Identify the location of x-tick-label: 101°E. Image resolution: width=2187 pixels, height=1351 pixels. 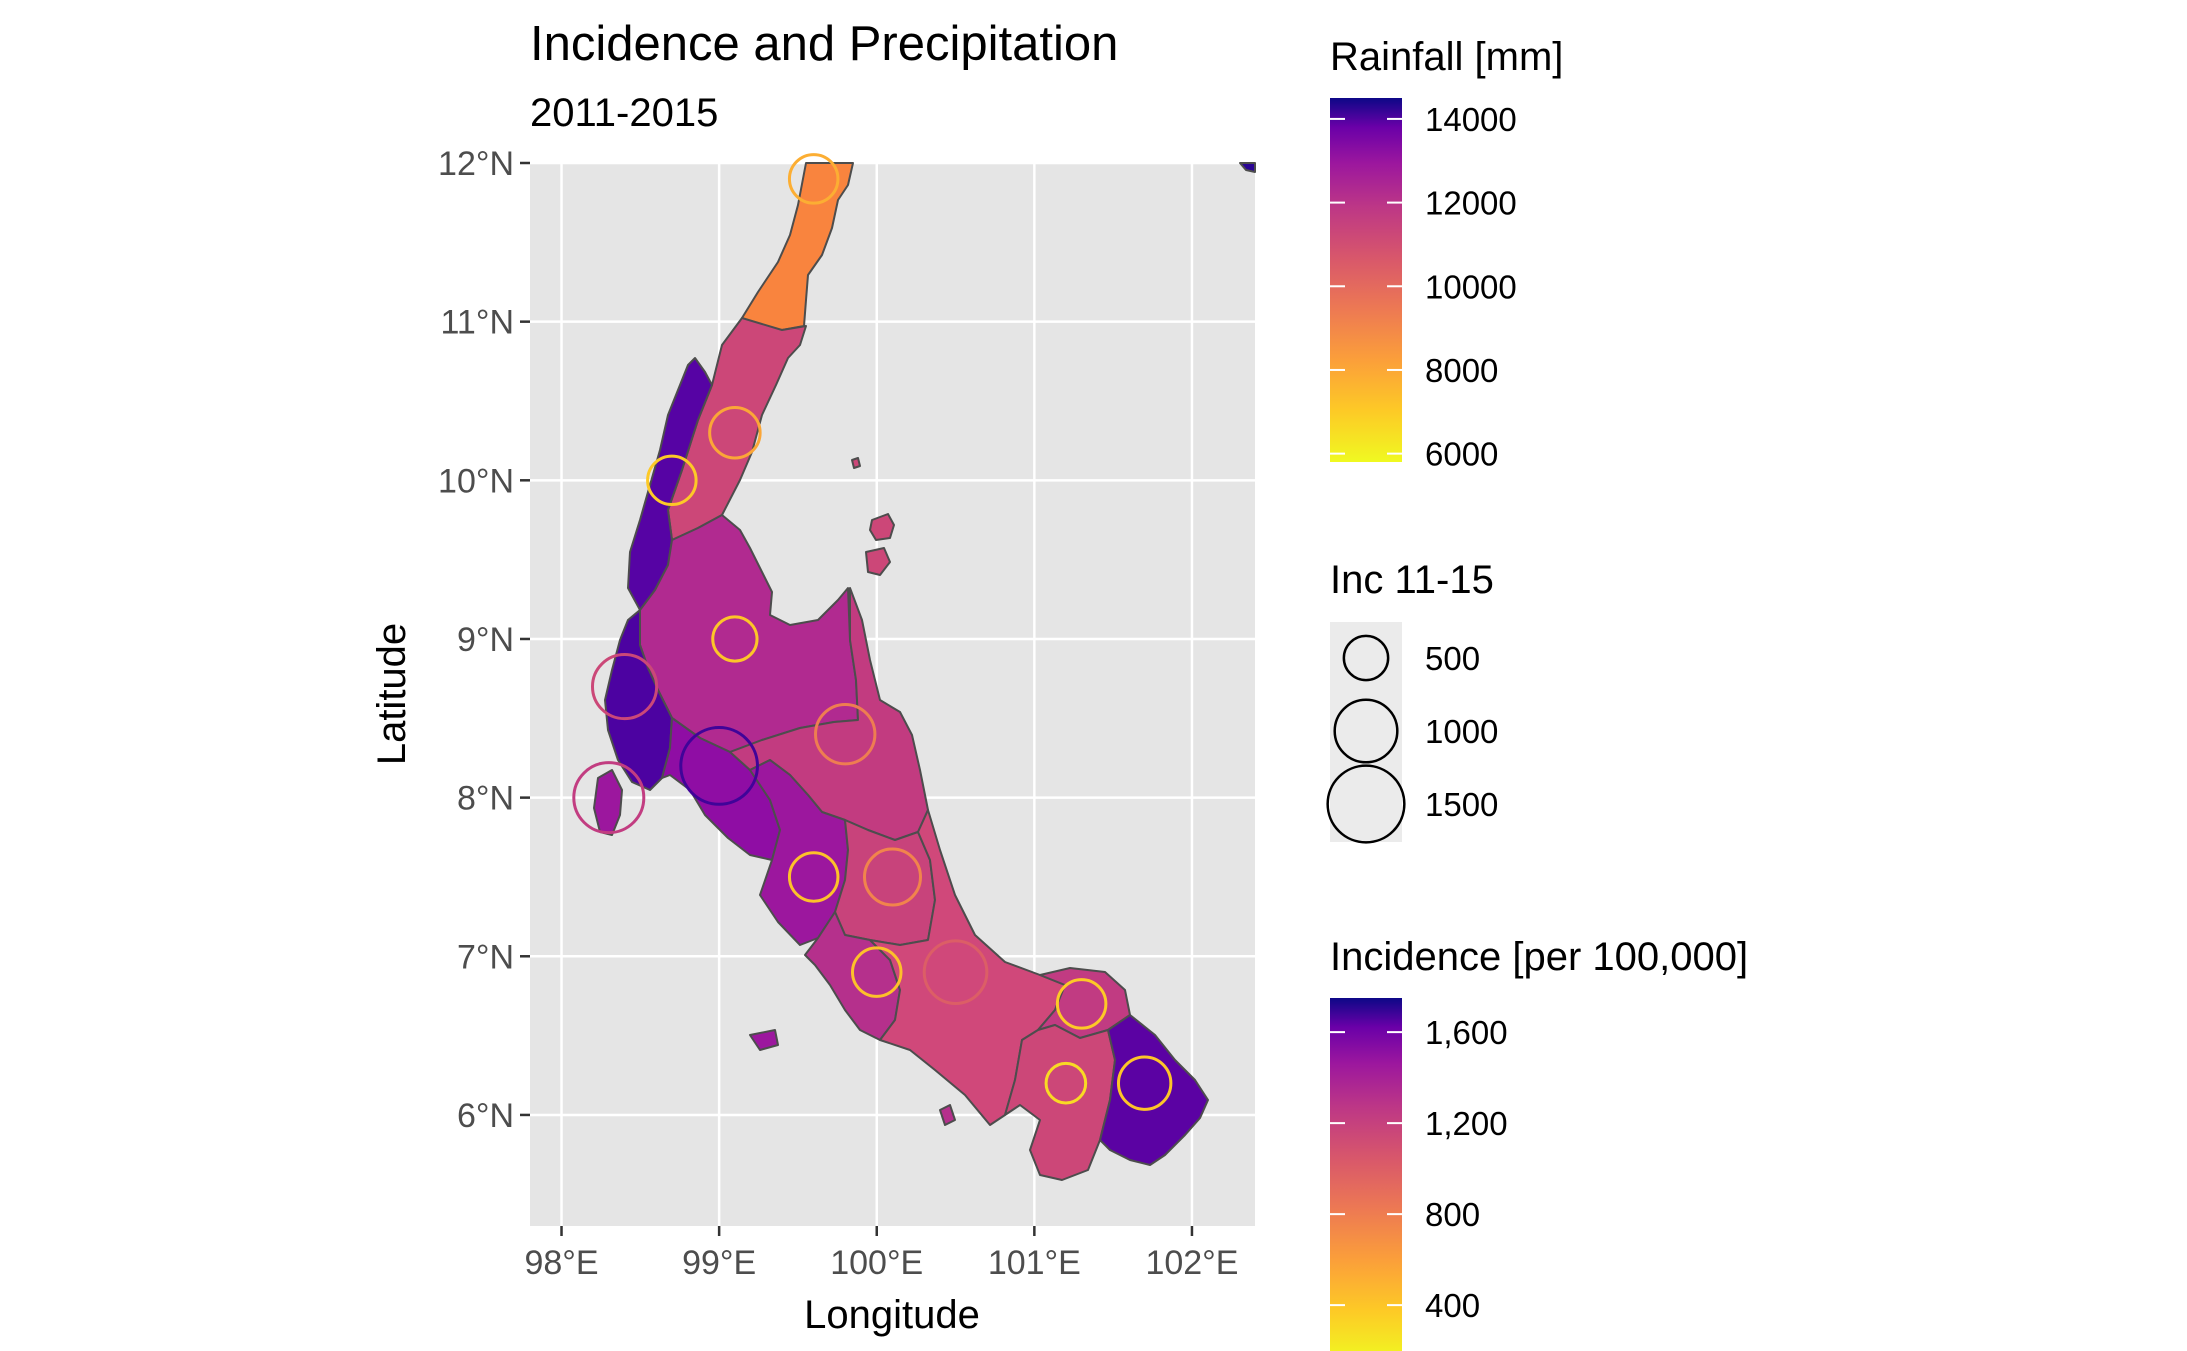
(1034, 1263).